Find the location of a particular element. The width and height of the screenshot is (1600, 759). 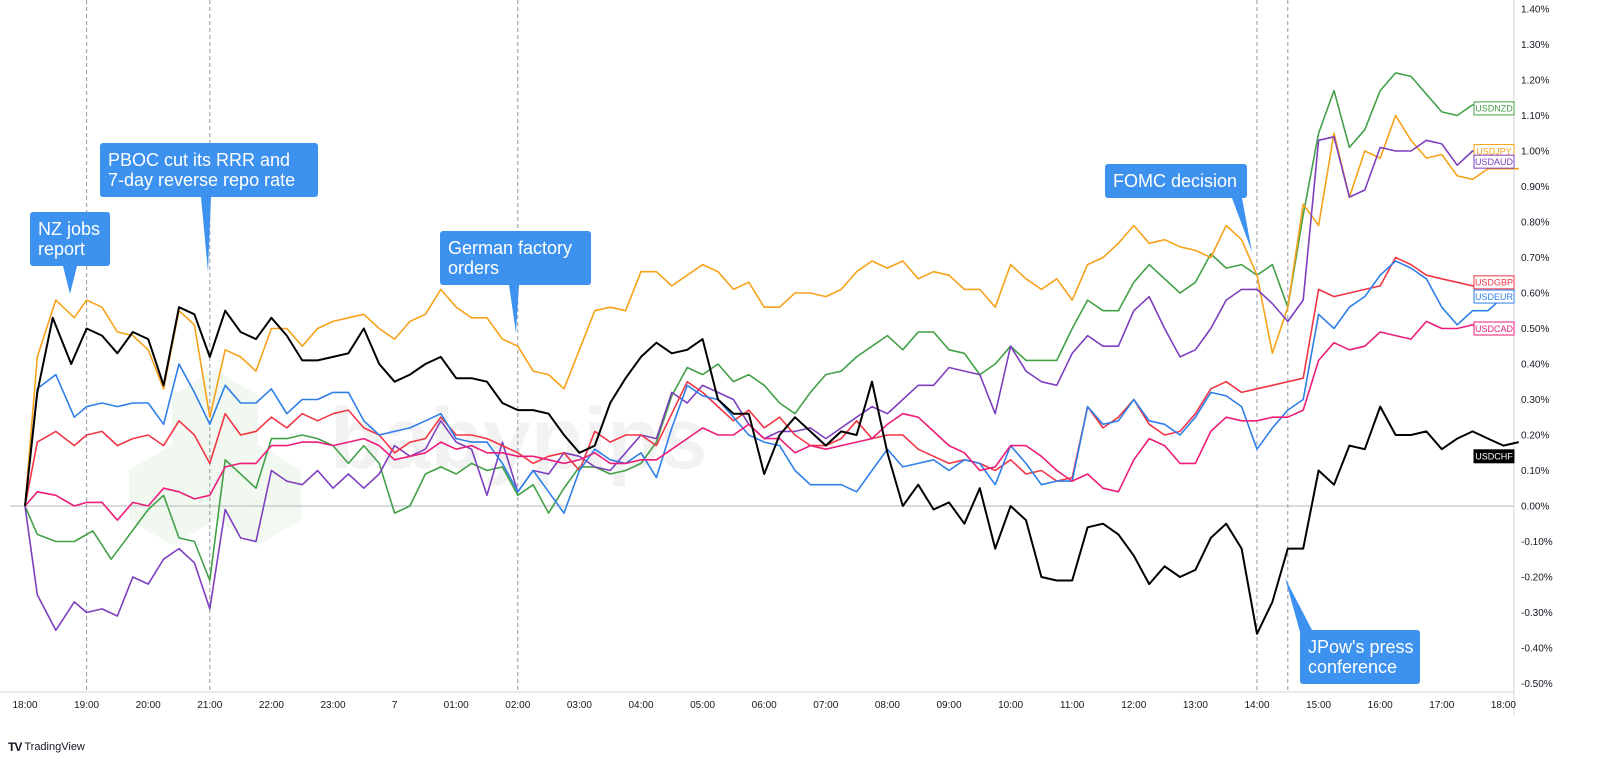

y-tick-label: 0.50% is located at coordinates (1535, 329).